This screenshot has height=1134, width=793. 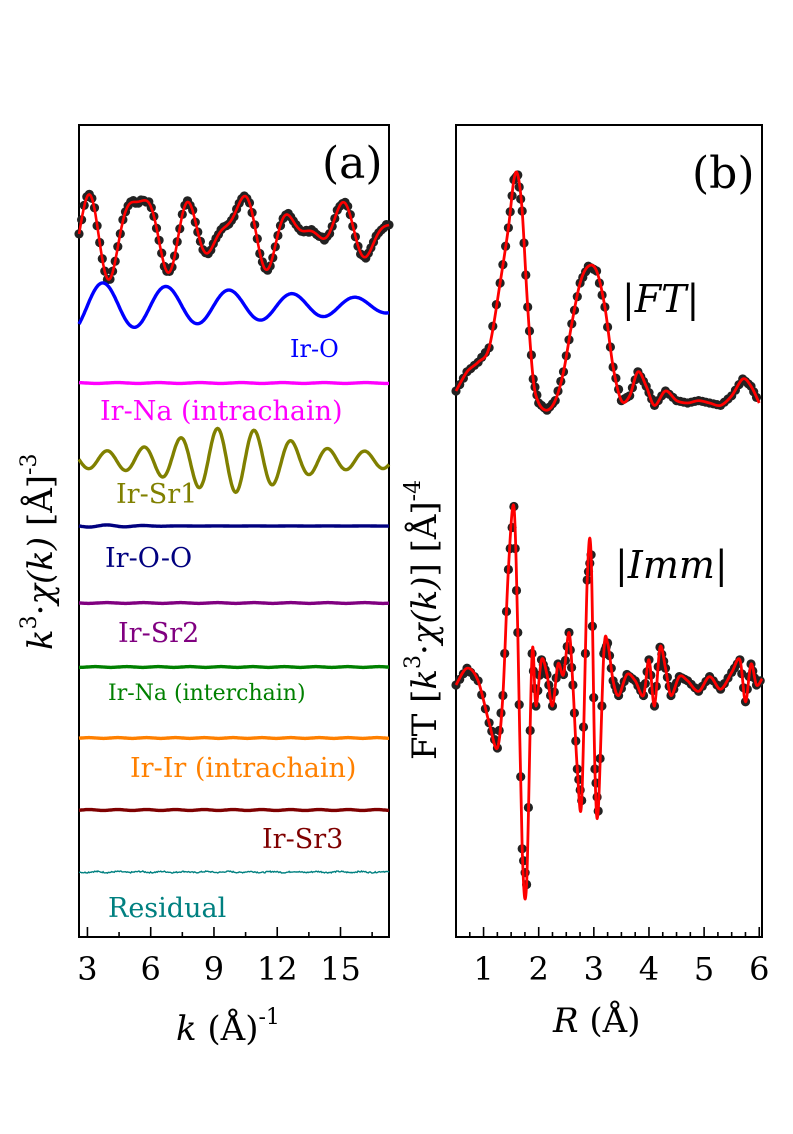 What do you see at coordinates (539, 969) in the screenshot?
I see `x-tick-label: 2` at bounding box center [539, 969].